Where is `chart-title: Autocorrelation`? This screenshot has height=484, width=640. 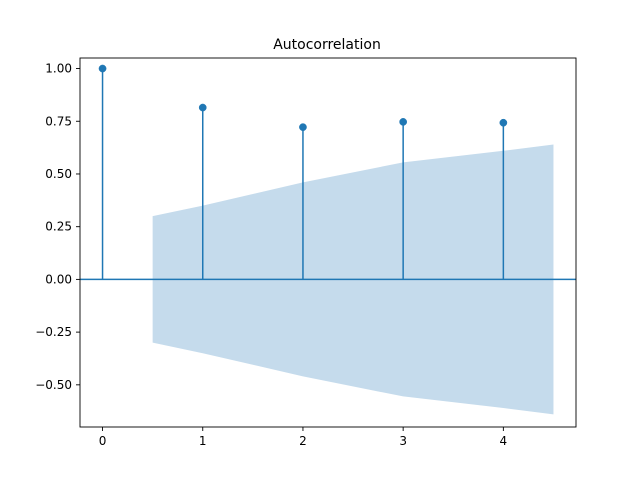 chart-title: Autocorrelation is located at coordinates (327, 45).